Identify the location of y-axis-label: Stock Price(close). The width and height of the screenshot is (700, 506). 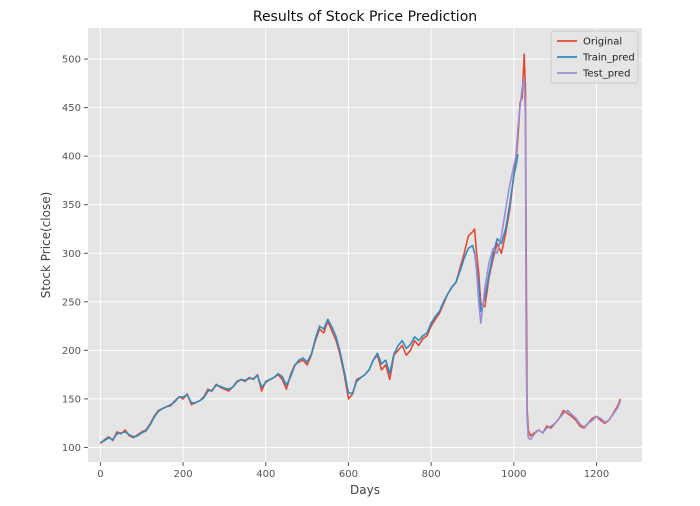
(46, 245).